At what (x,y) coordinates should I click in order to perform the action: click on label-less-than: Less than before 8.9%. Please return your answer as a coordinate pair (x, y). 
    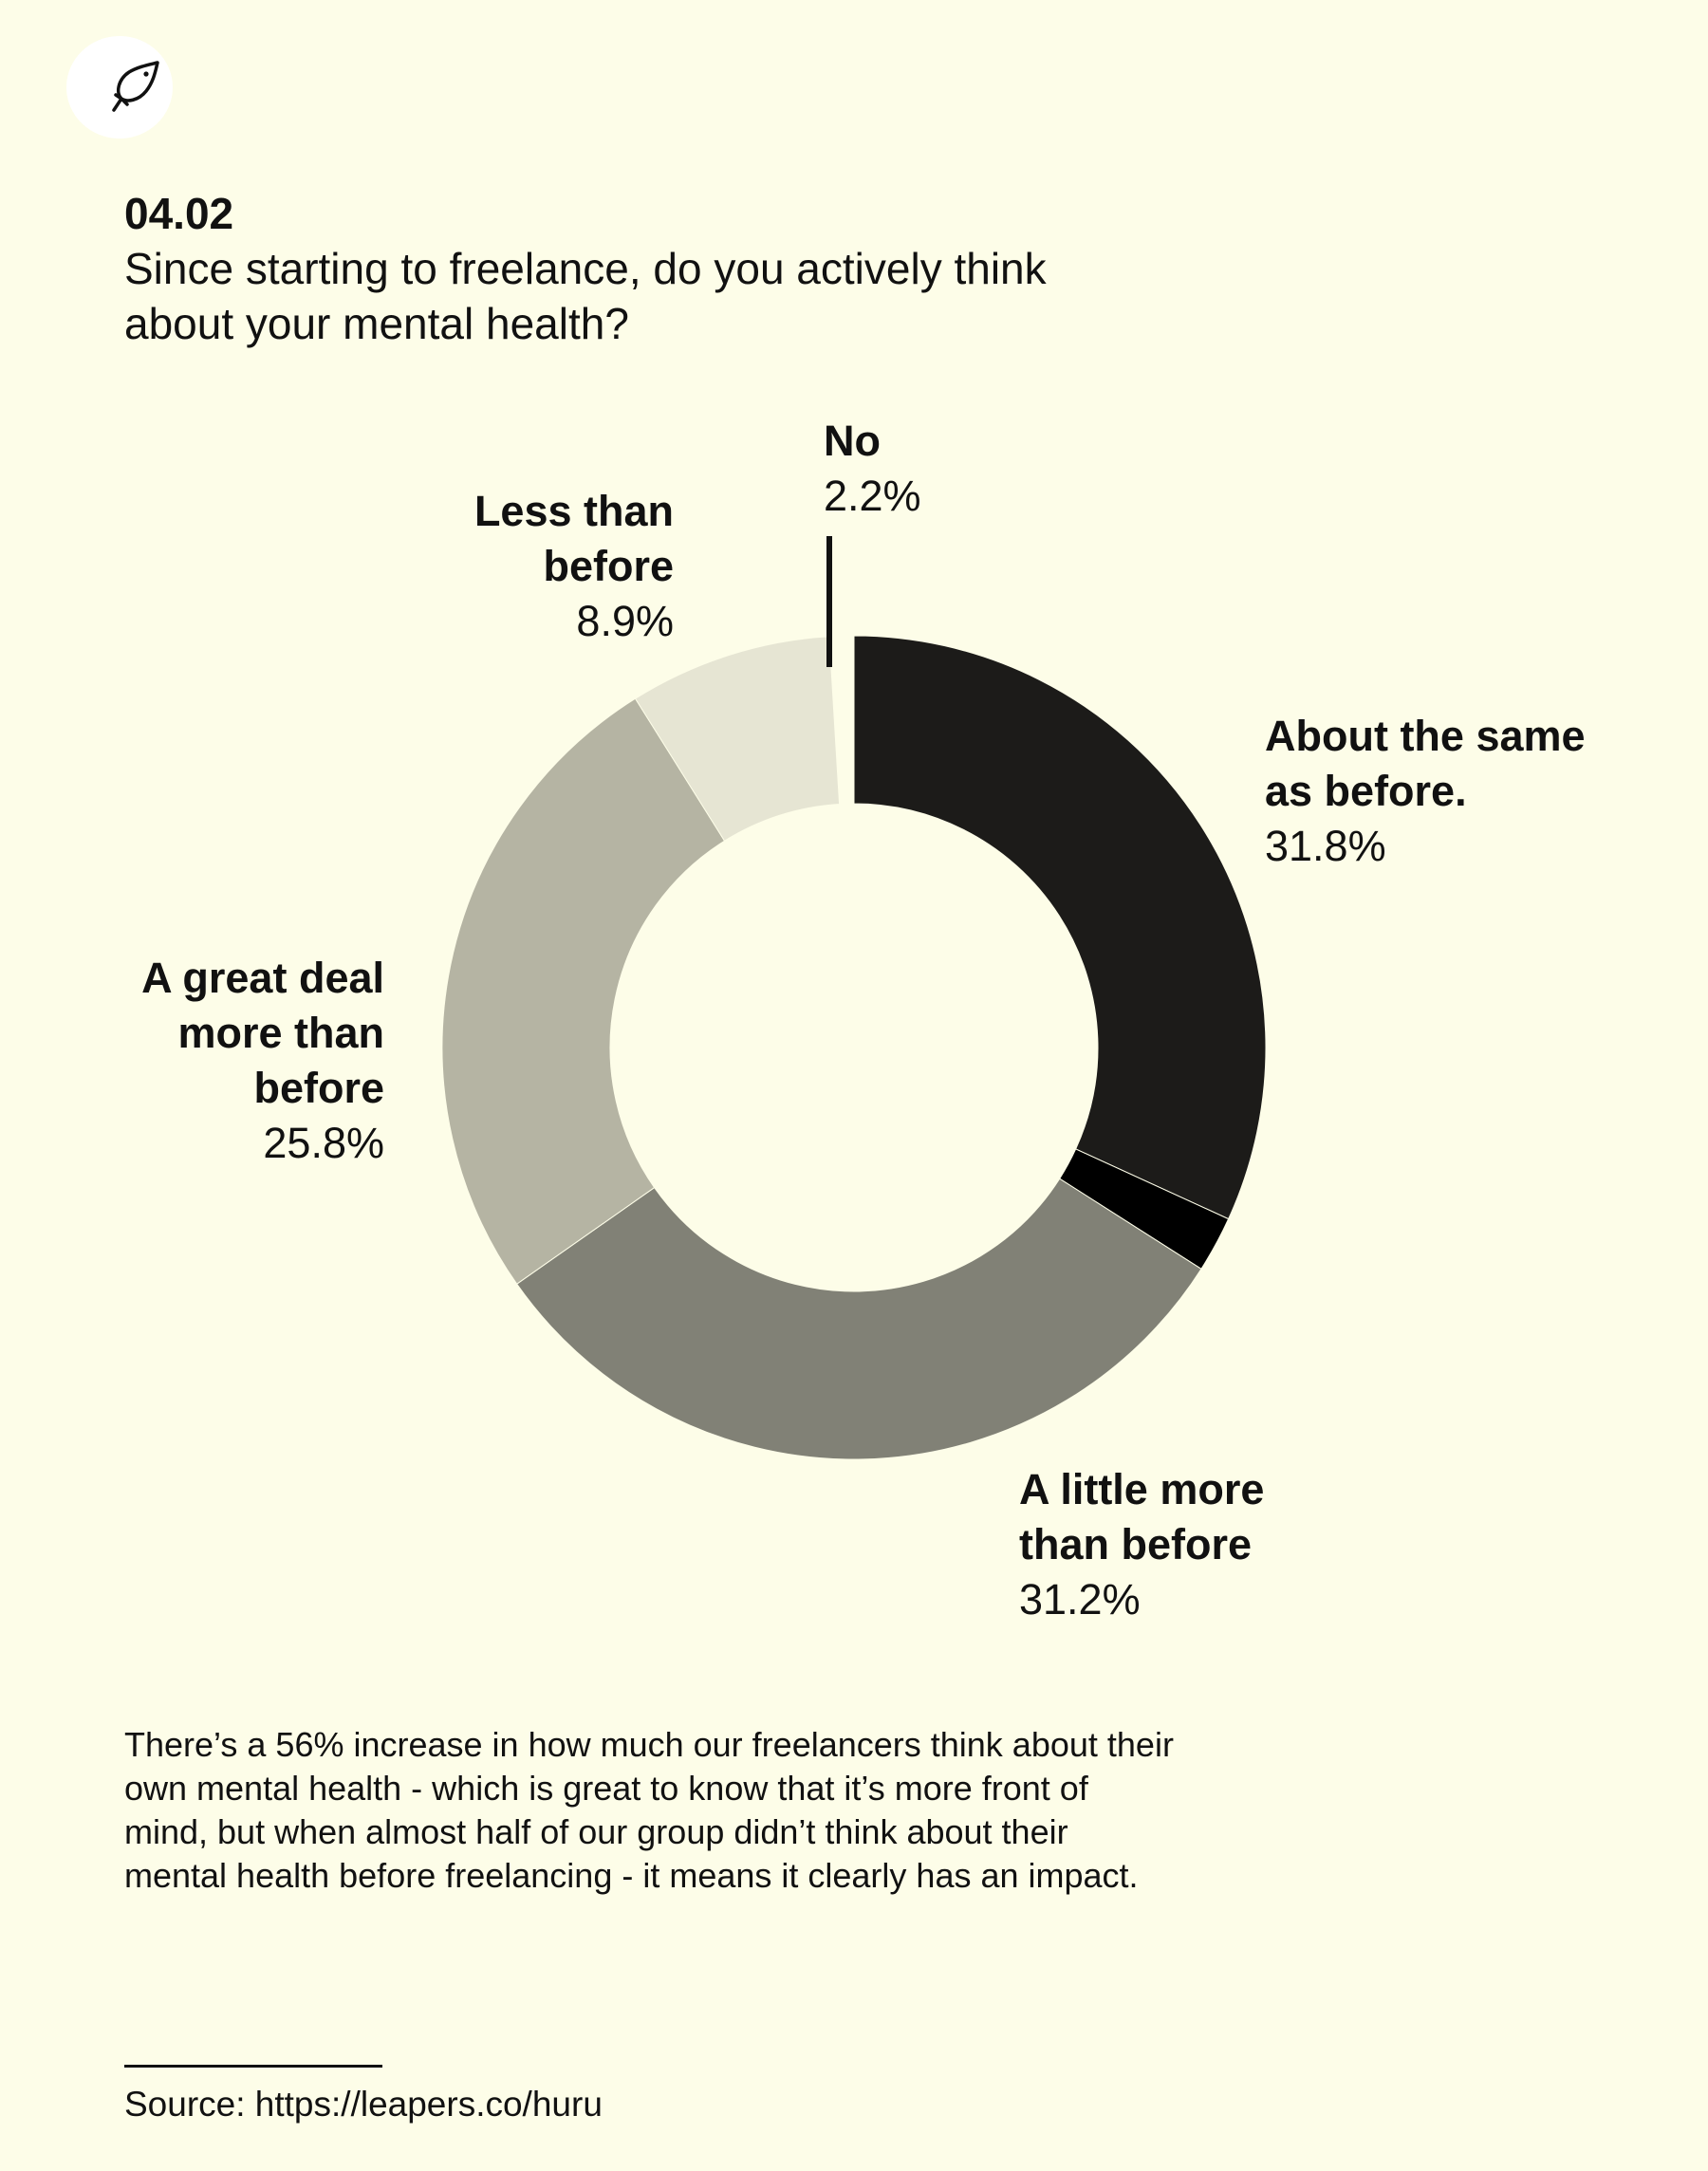
    Looking at the image, I should click on (546, 567).